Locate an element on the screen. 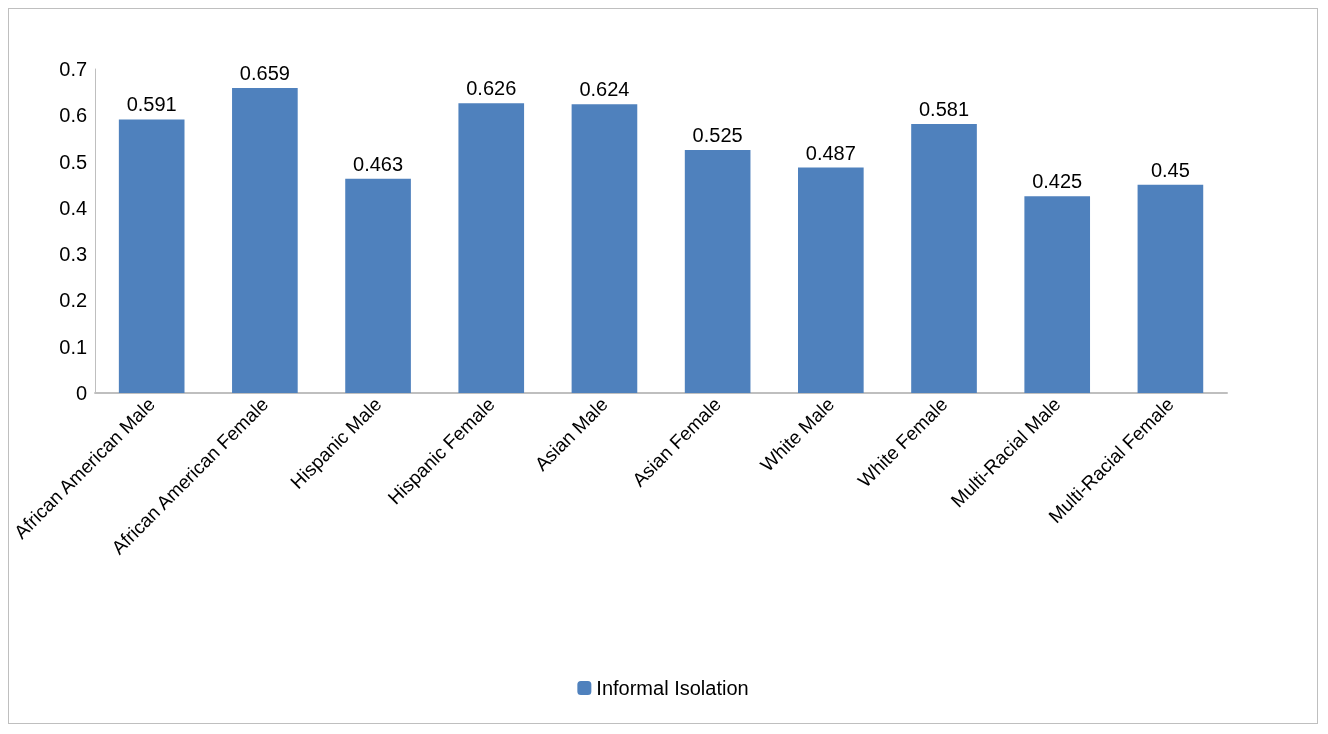 This screenshot has width=1328, height=734. data-label: 0.581 is located at coordinates (944, 109).